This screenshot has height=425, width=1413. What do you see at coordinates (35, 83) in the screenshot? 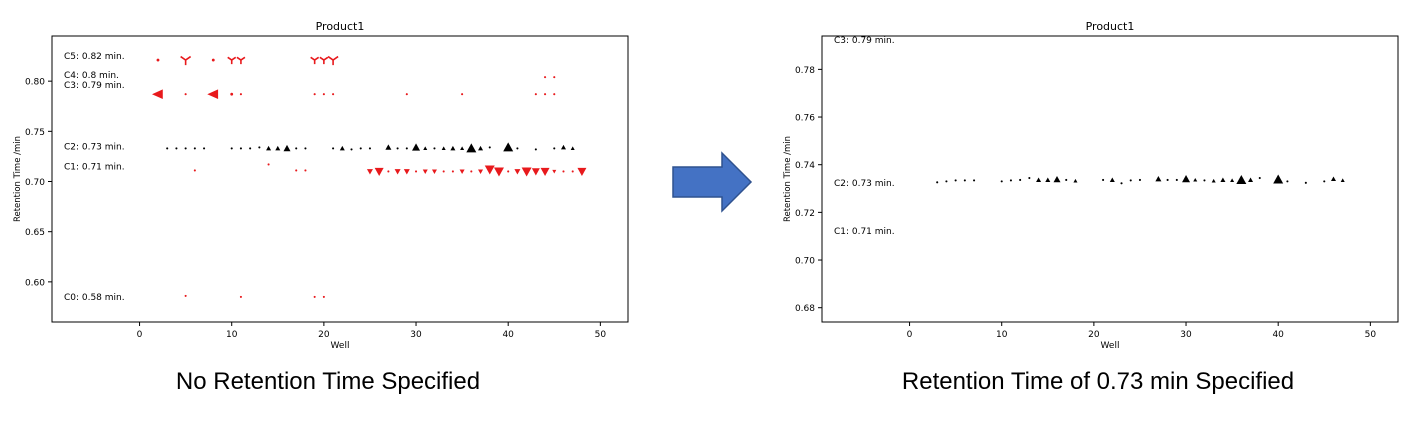
I see `y-tick-label: 0.80` at bounding box center [35, 83].